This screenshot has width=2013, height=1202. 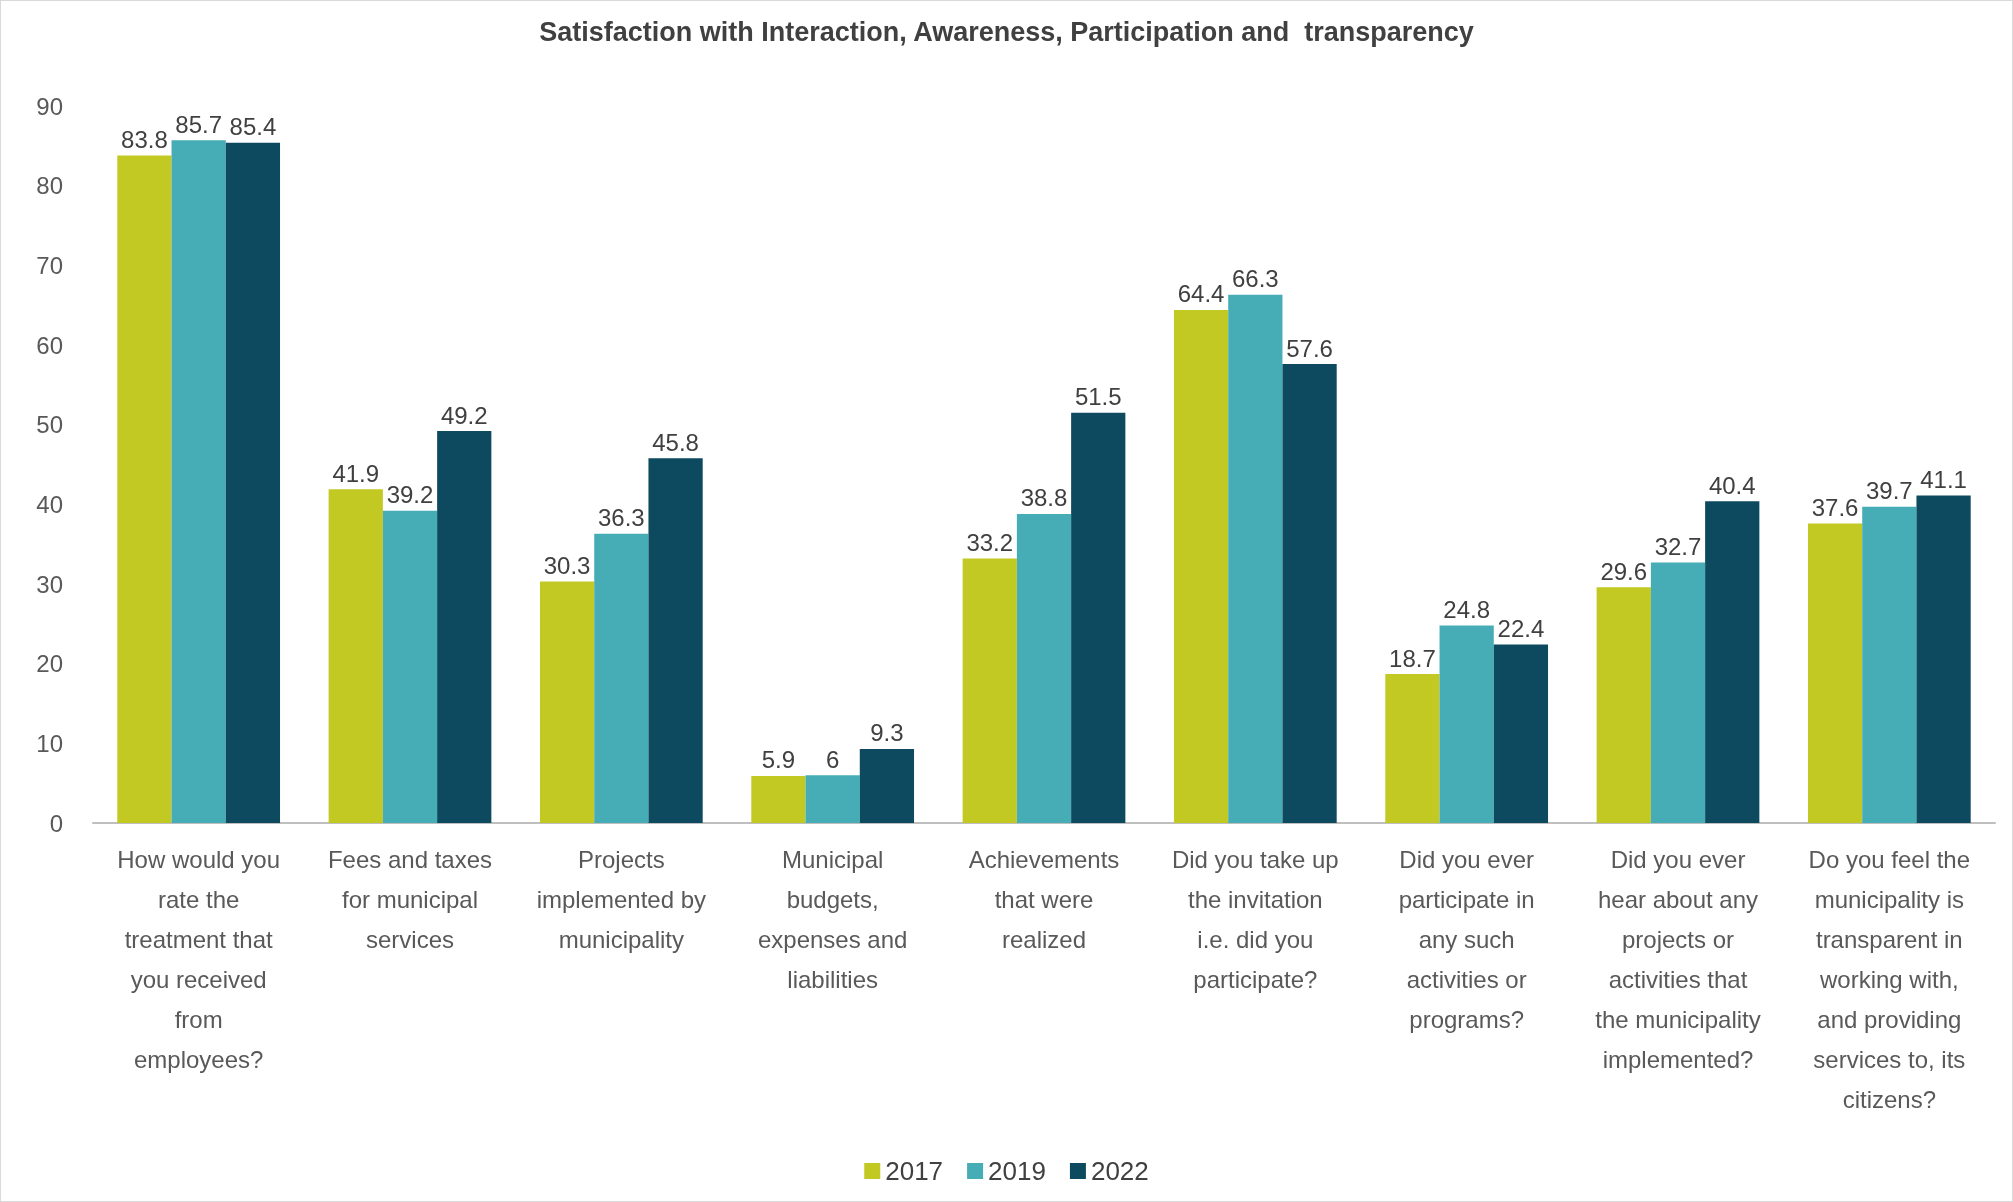 What do you see at coordinates (49, 106) in the screenshot?
I see `y-tick-label: 90` at bounding box center [49, 106].